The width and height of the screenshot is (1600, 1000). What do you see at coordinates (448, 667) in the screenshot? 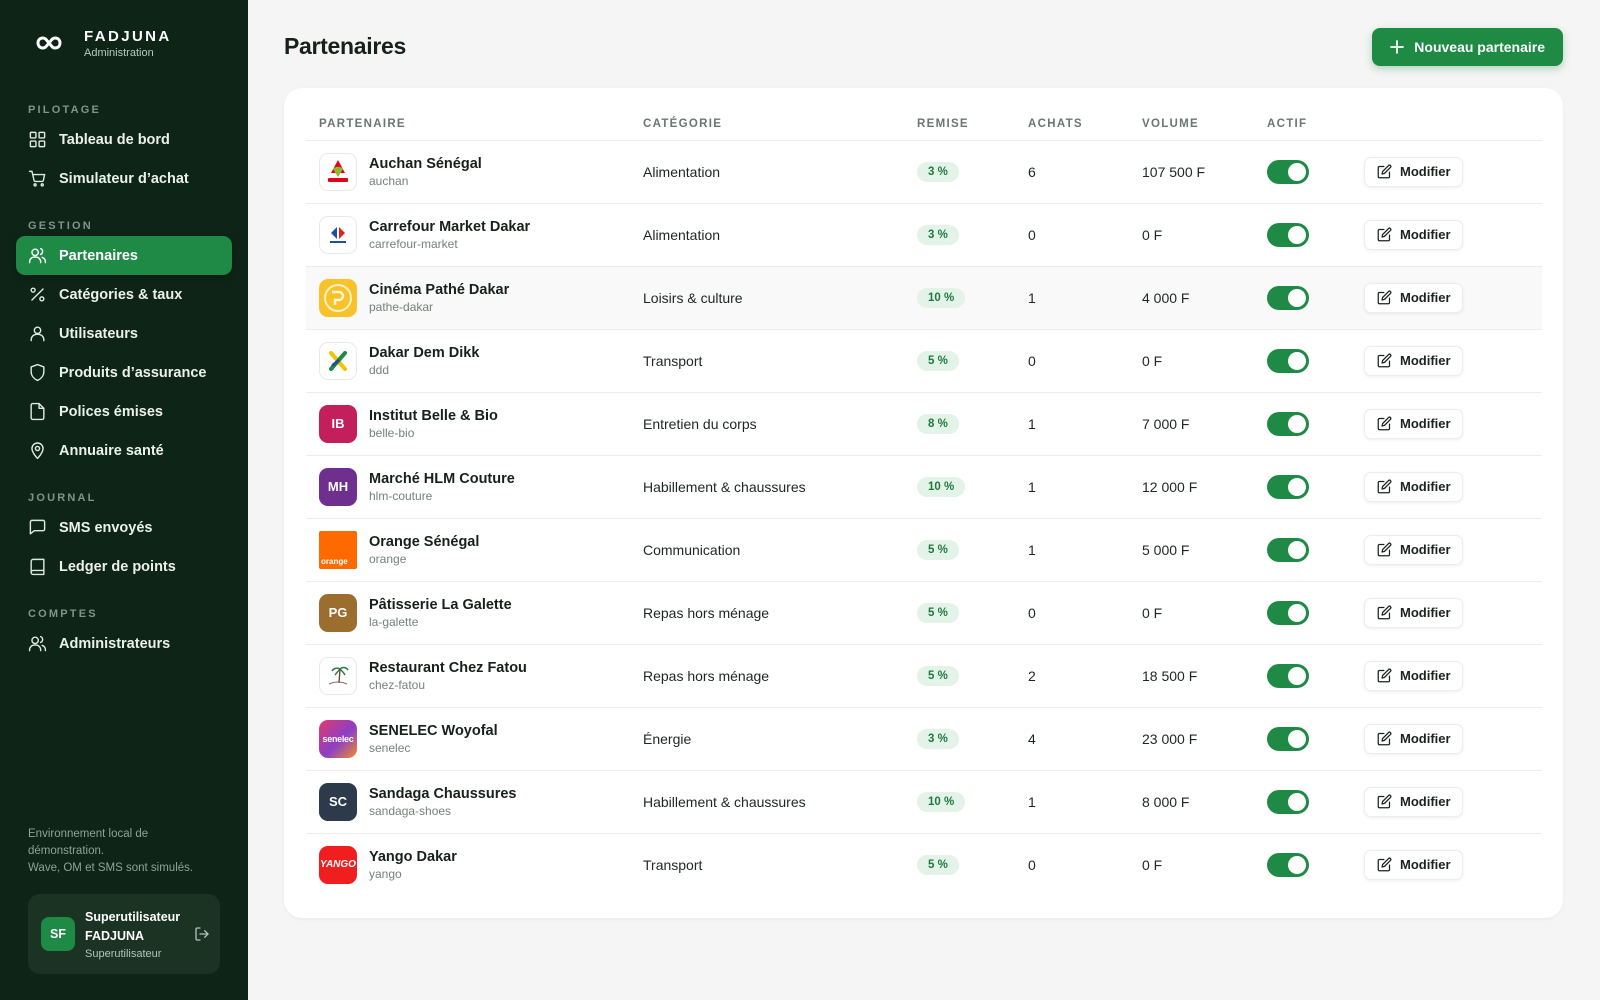
I see `partner-name: Restaurant Chez Fatou` at bounding box center [448, 667].